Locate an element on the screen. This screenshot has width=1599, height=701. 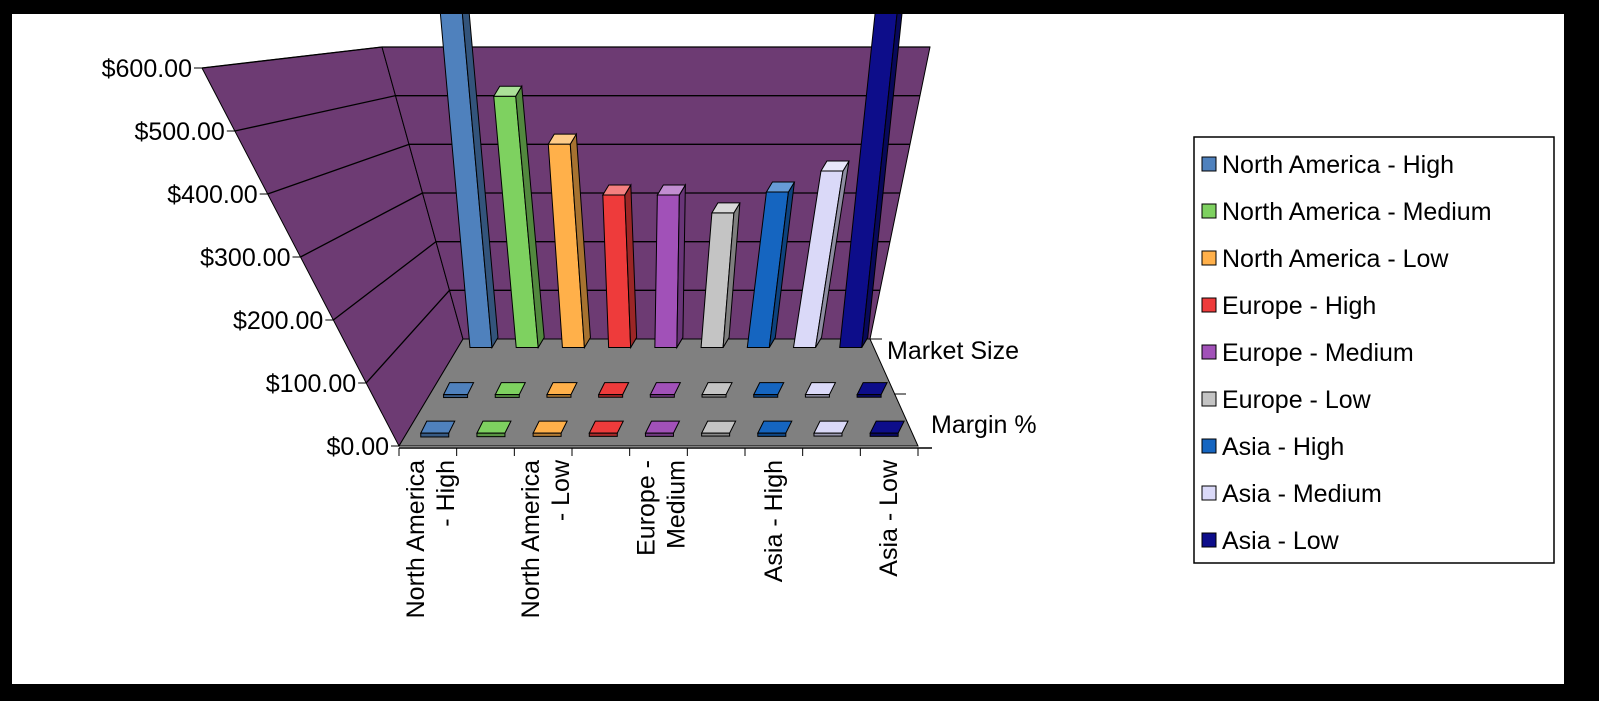
y-tick-label: $200.00 is located at coordinates (278, 321).